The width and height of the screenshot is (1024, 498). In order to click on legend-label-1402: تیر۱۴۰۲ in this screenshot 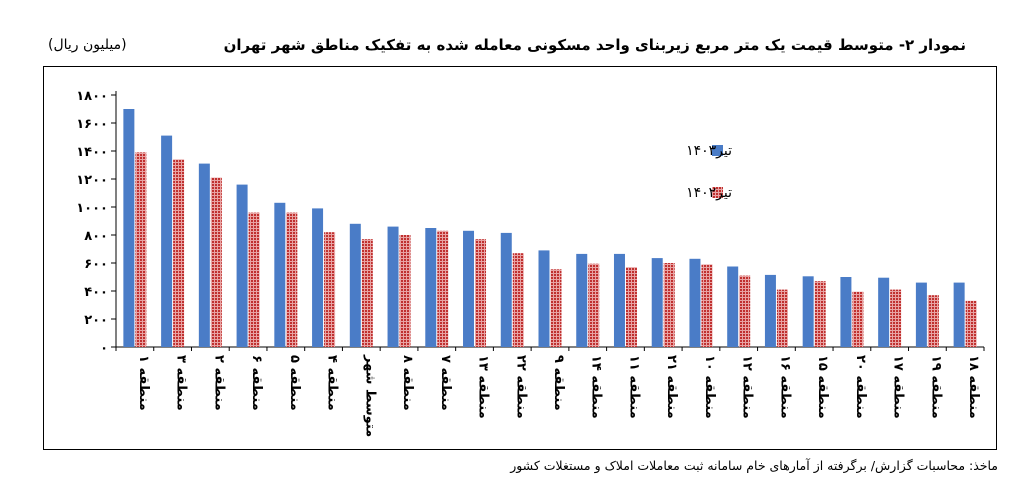, I will do `click(709, 193)`.